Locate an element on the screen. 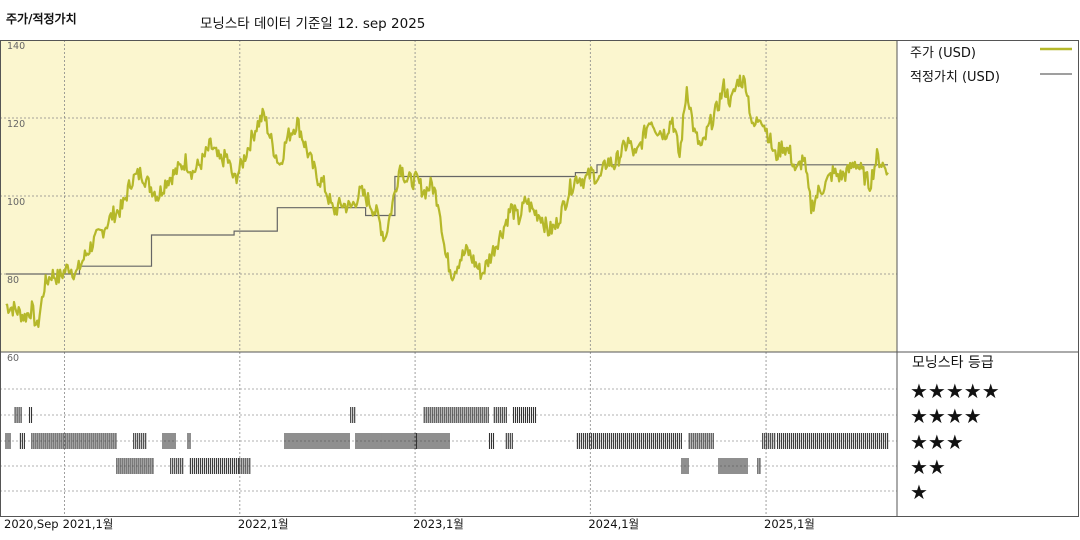 Image resolution: width=1080 pixels, height=540 pixels. rating-history is located at coordinates (447, 440).